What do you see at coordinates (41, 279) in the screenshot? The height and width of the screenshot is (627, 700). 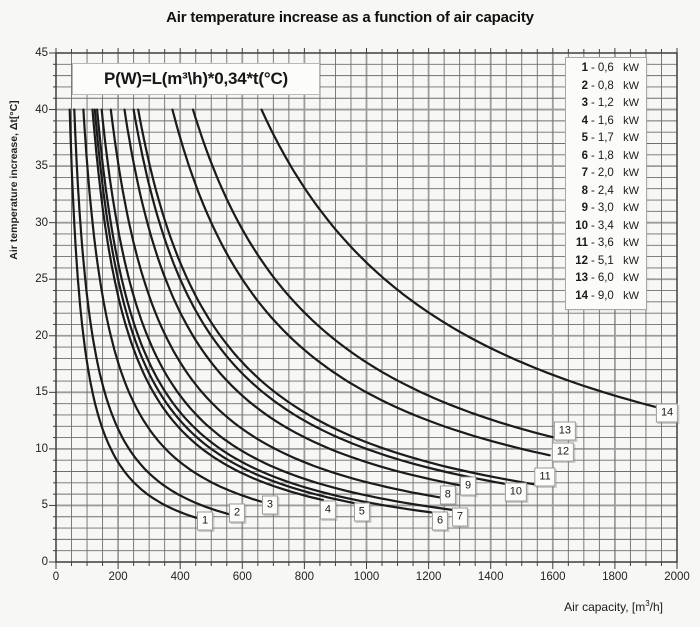 I see `y-tick-25: 25` at bounding box center [41, 279].